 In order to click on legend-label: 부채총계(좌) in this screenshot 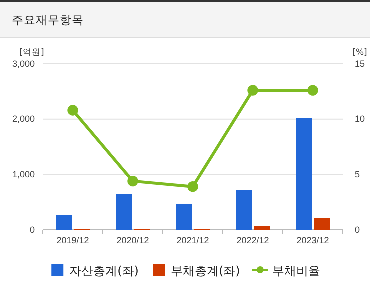, I will do `click(205, 271)`.